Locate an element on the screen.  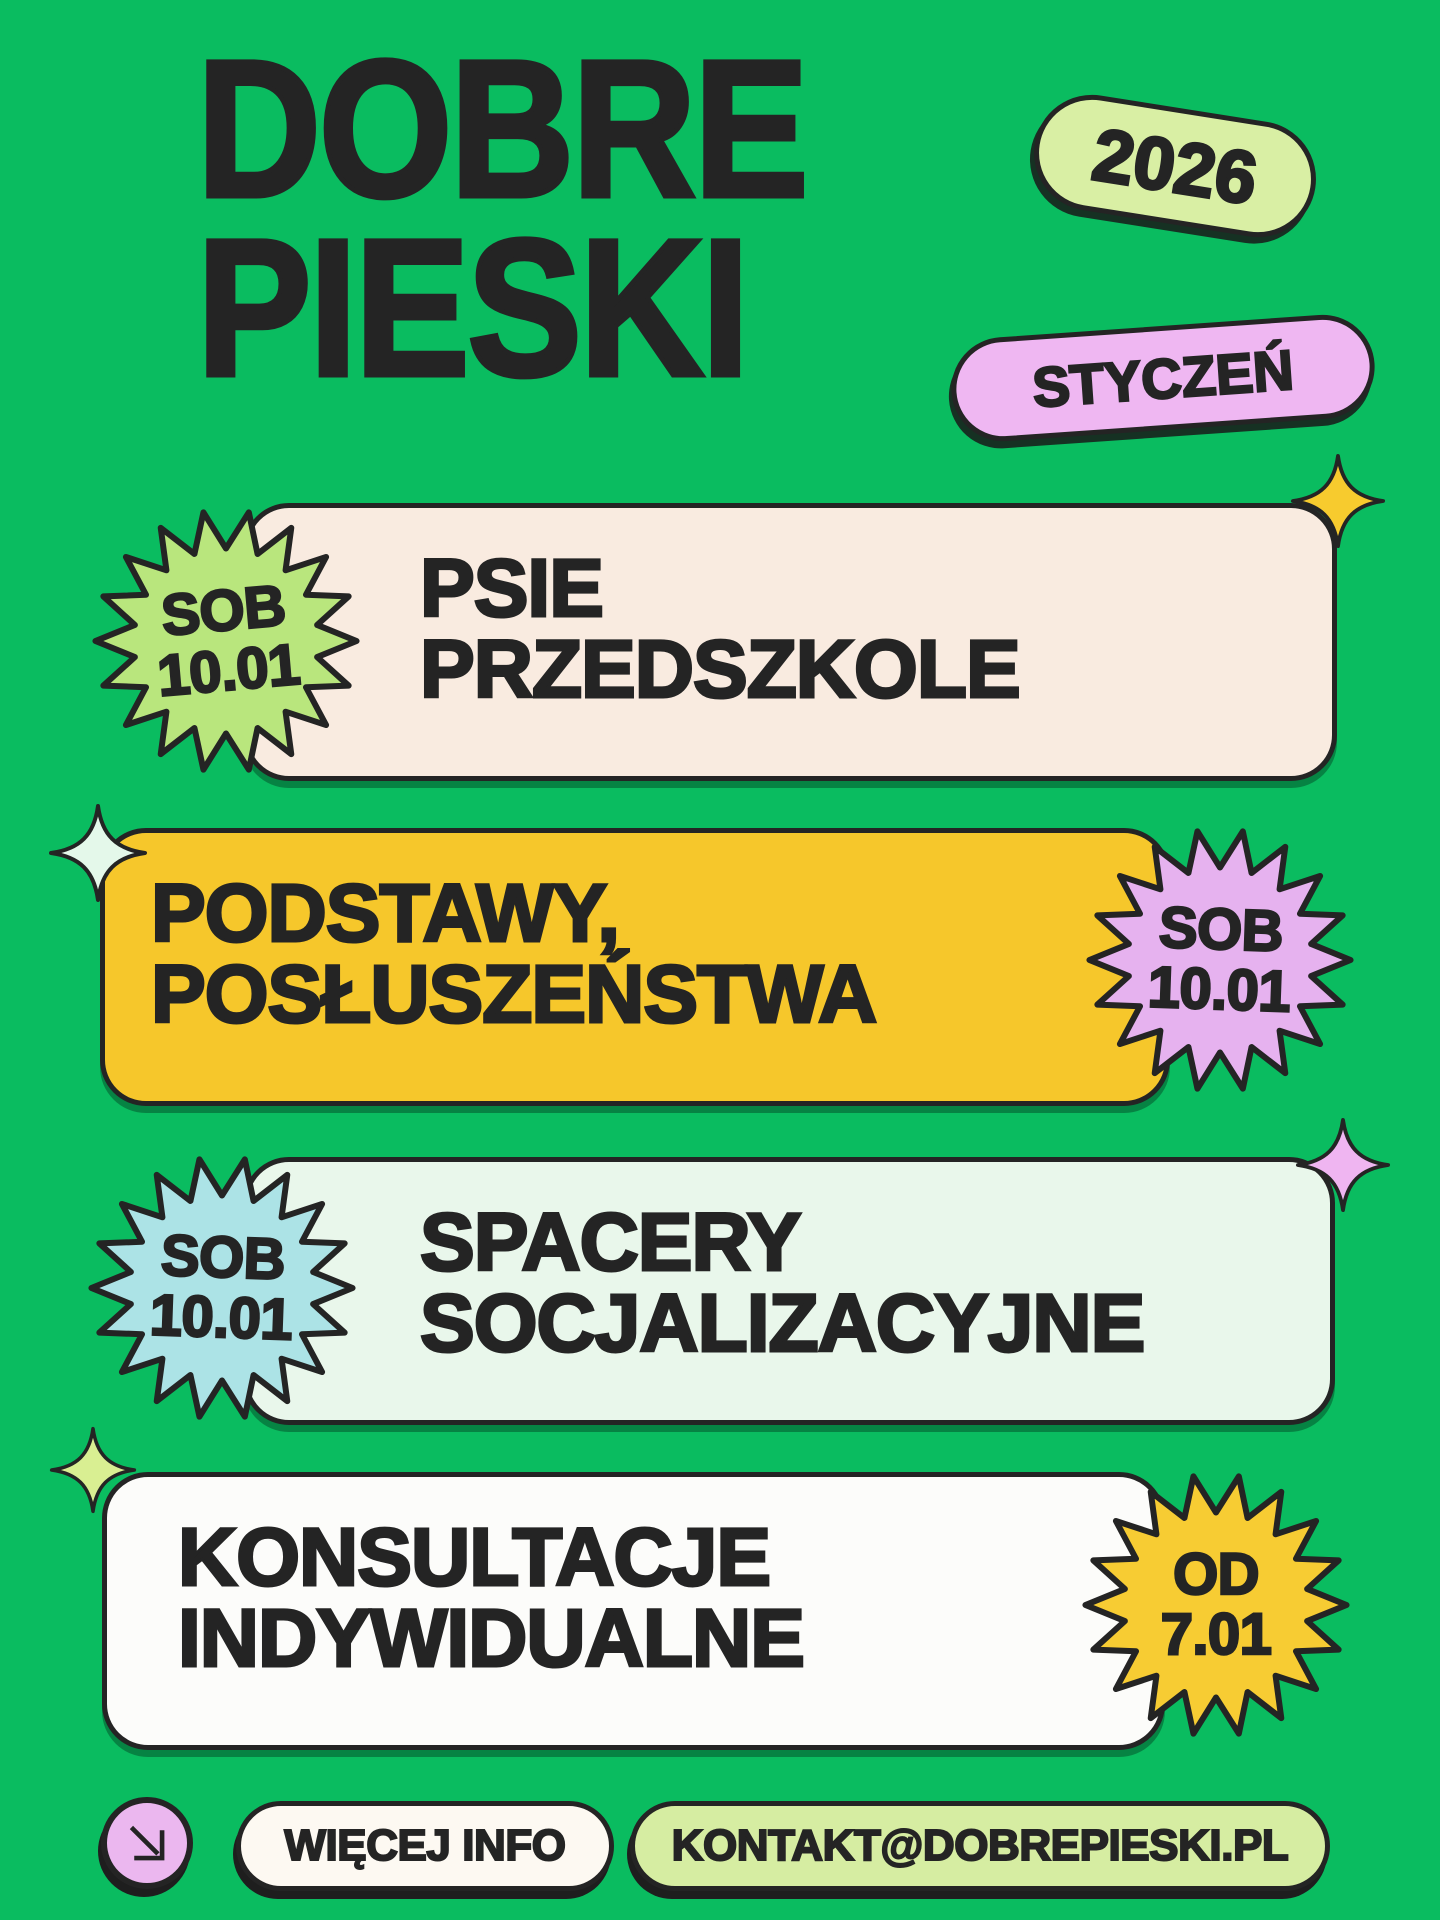
more-info-label: WIĘCEJ INFO is located at coordinates (425, 1845).